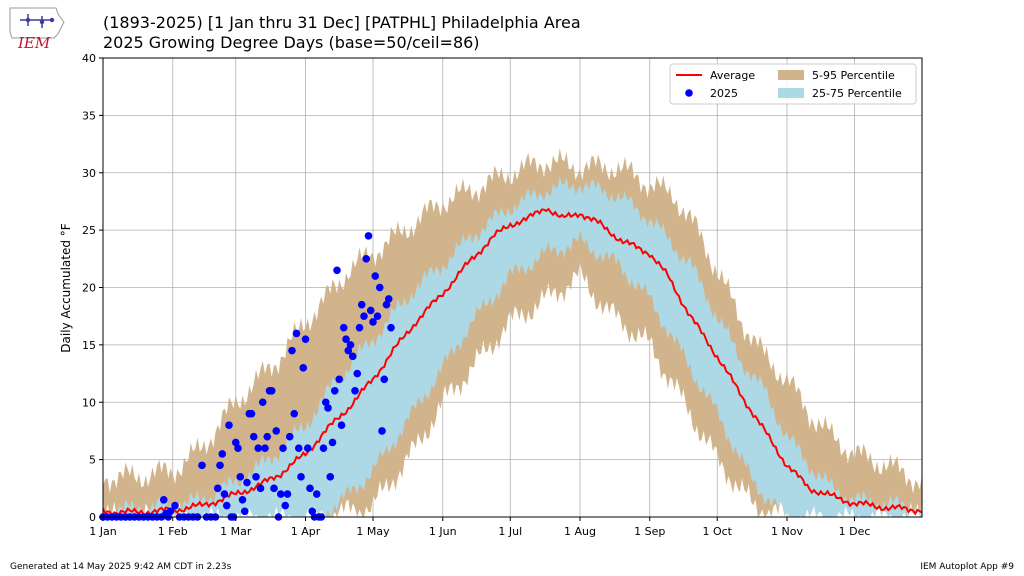  What do you see at coordinates (717, 531) in the screenshot?
I see `x-tick-label: 1 Oct` at bounding box center [717, 531].